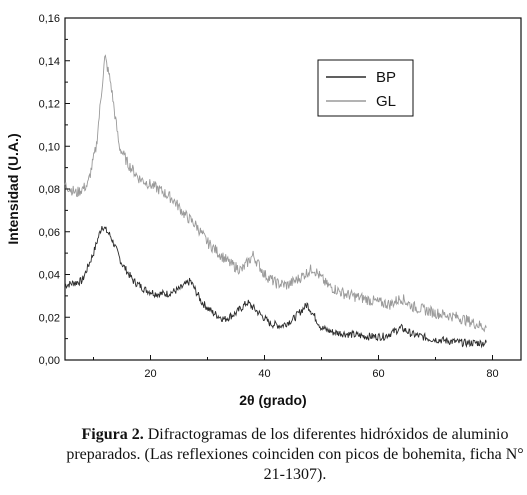 Image resolution: width=527 pixels, height=495 pixels. I want to click on y-tick-label: 0,12, so click(49, 105).